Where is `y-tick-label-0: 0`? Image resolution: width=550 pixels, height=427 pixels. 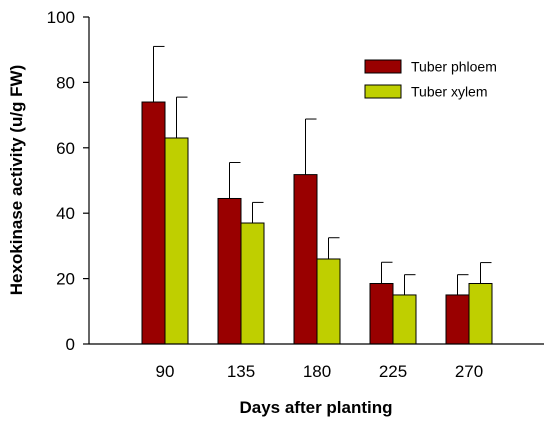 y-tick-label-0: 0 is located at coordinates (70, 344).